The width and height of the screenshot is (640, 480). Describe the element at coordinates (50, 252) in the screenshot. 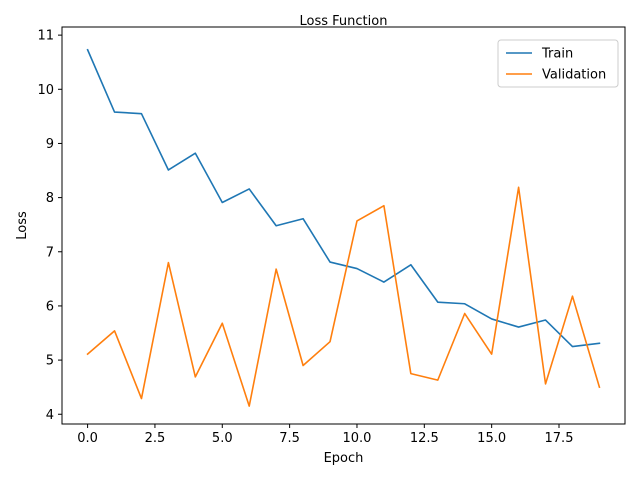

I see `y-tick-label: 7` at that location.